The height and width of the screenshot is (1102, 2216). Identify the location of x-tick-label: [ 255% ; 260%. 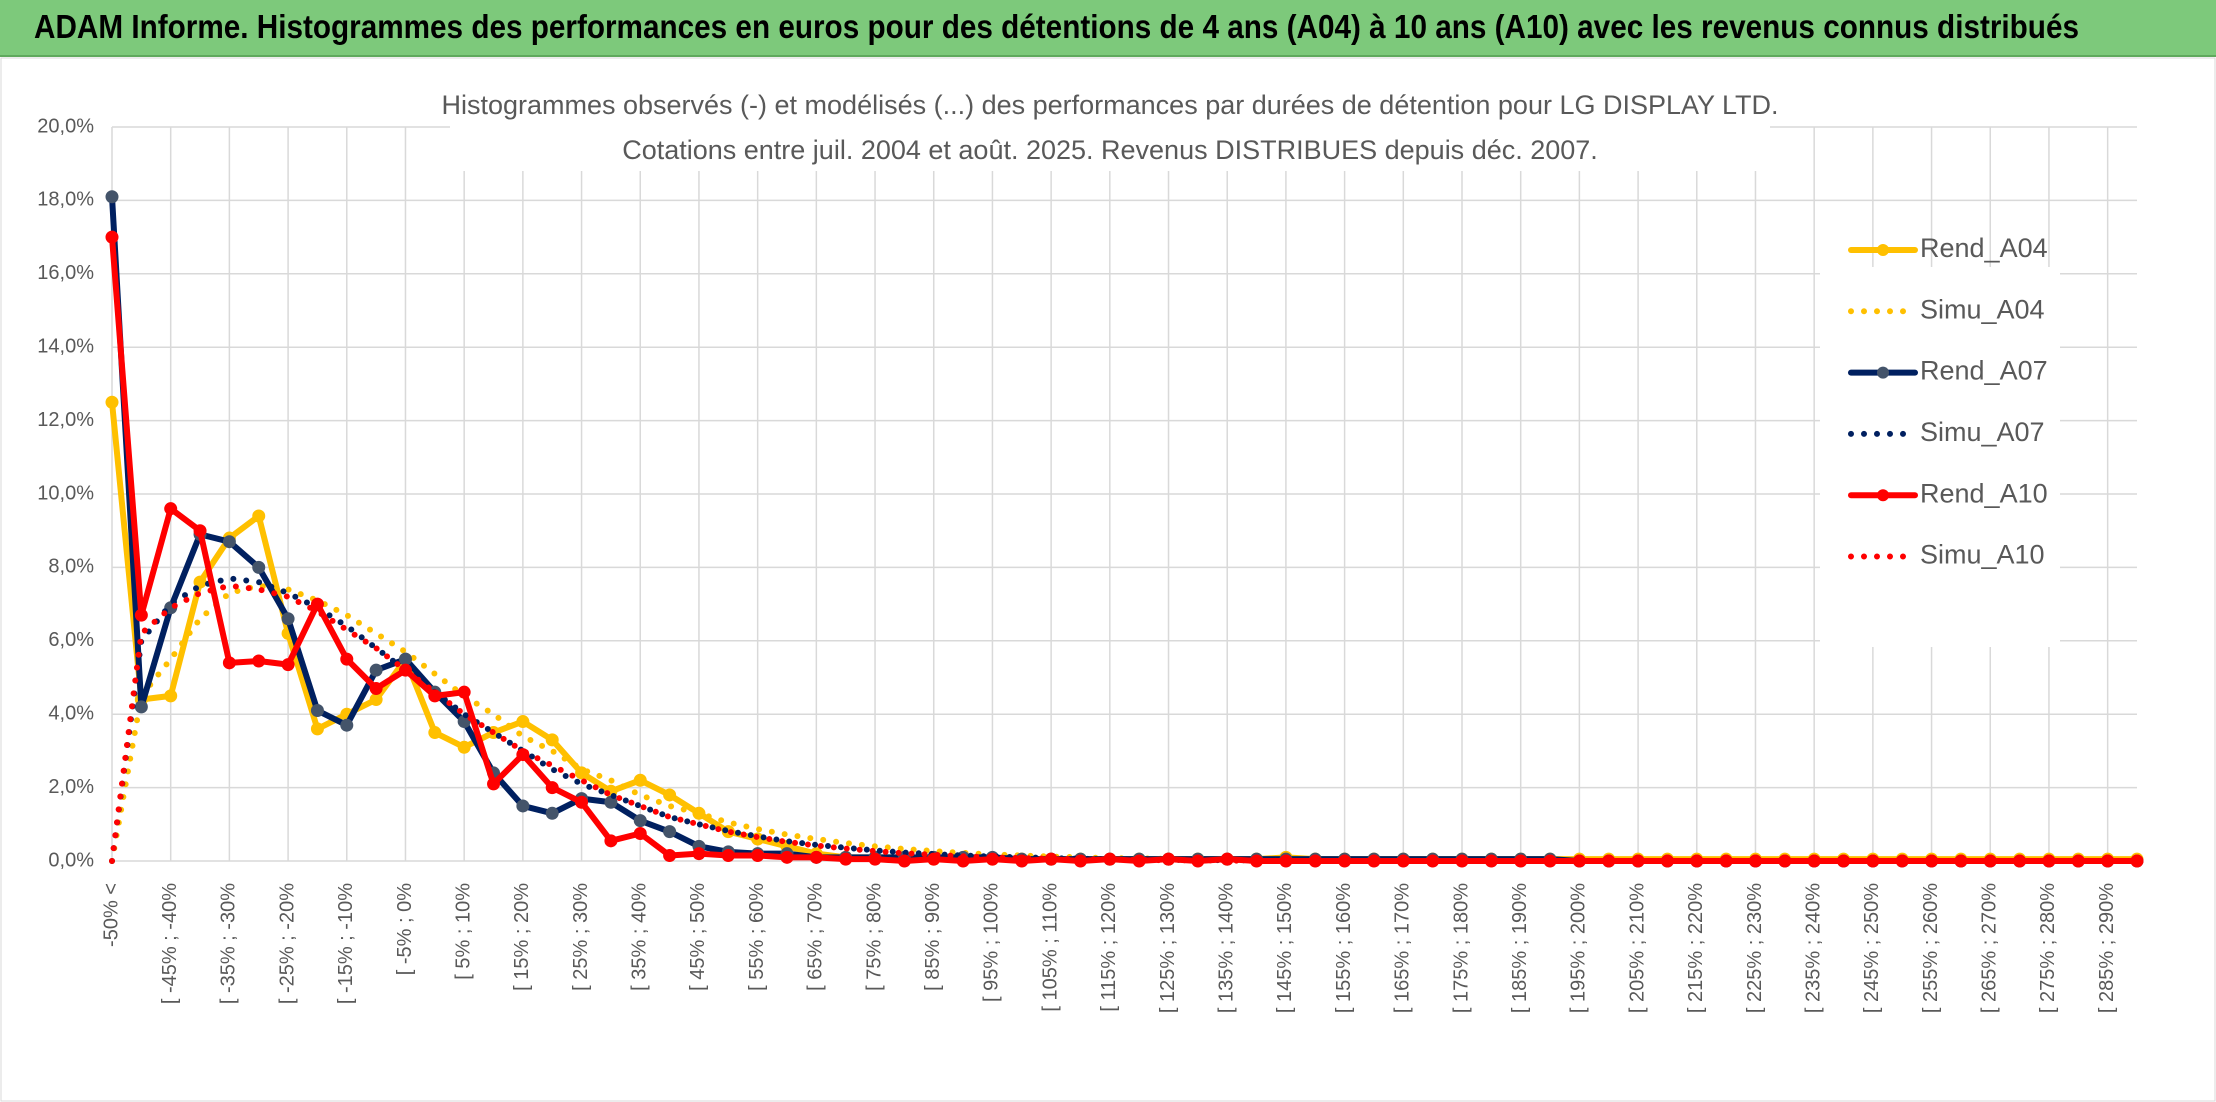
(1931, 948).